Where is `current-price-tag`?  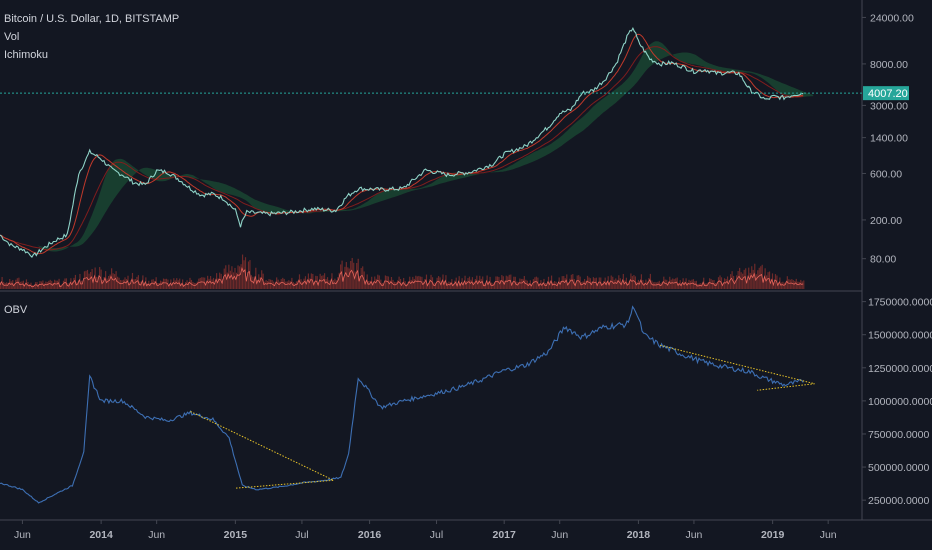
current-price-tag is located at coordinates (886, 93).